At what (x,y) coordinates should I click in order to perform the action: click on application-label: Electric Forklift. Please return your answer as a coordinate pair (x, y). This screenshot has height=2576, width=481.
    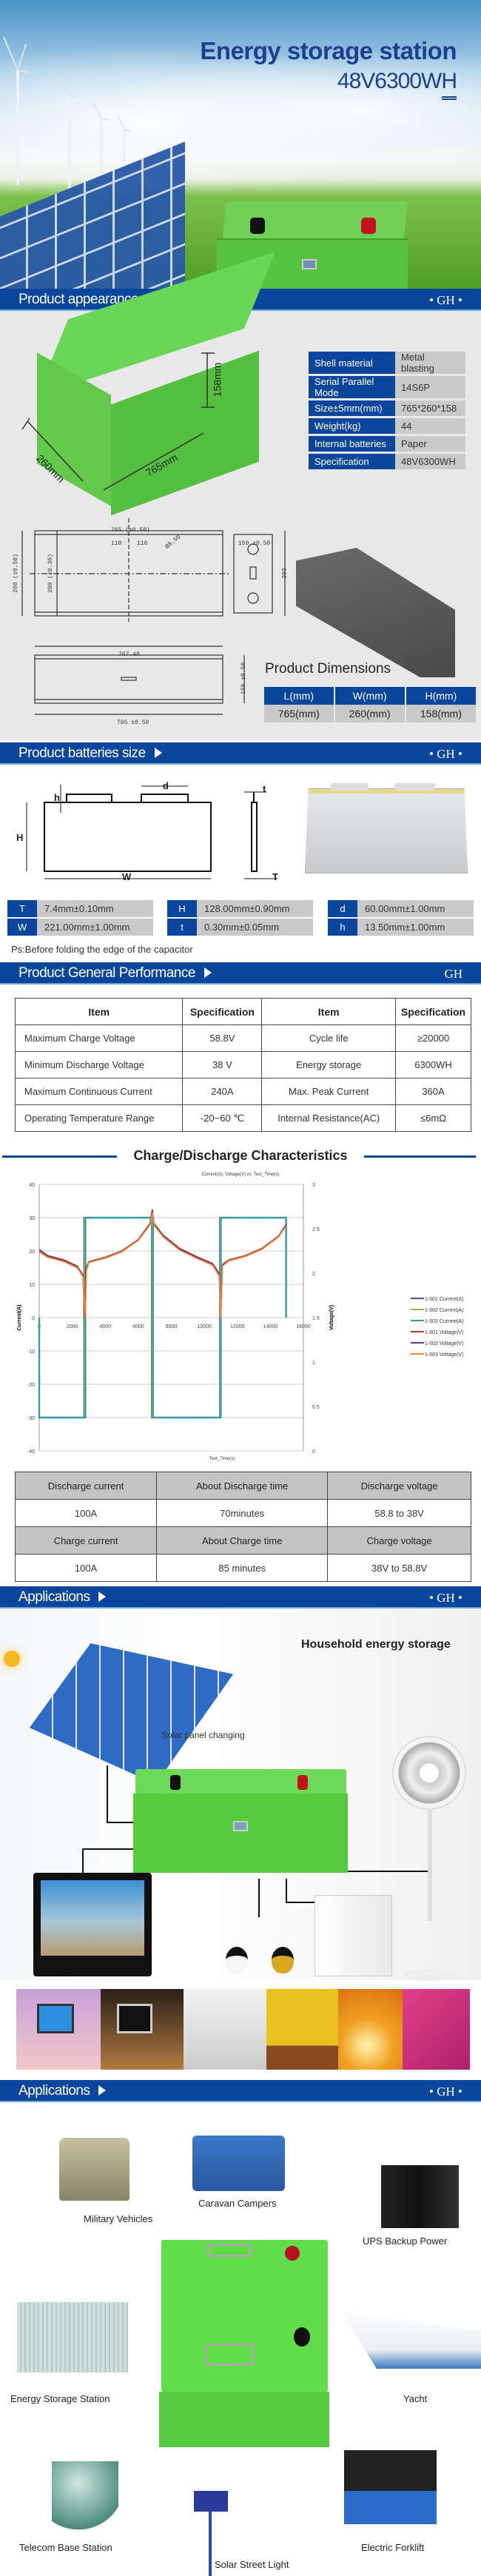
    Looking at the image, I should click on (393, 2547).